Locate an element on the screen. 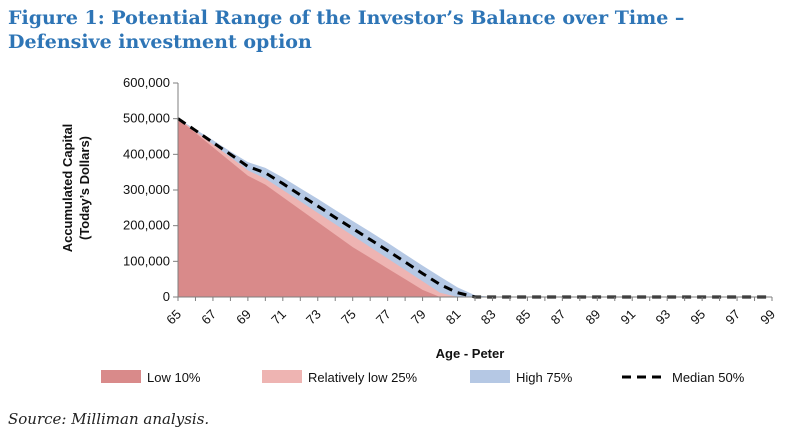  source-note: Source: Milliman analysis. is located at coordinates (109, 419).